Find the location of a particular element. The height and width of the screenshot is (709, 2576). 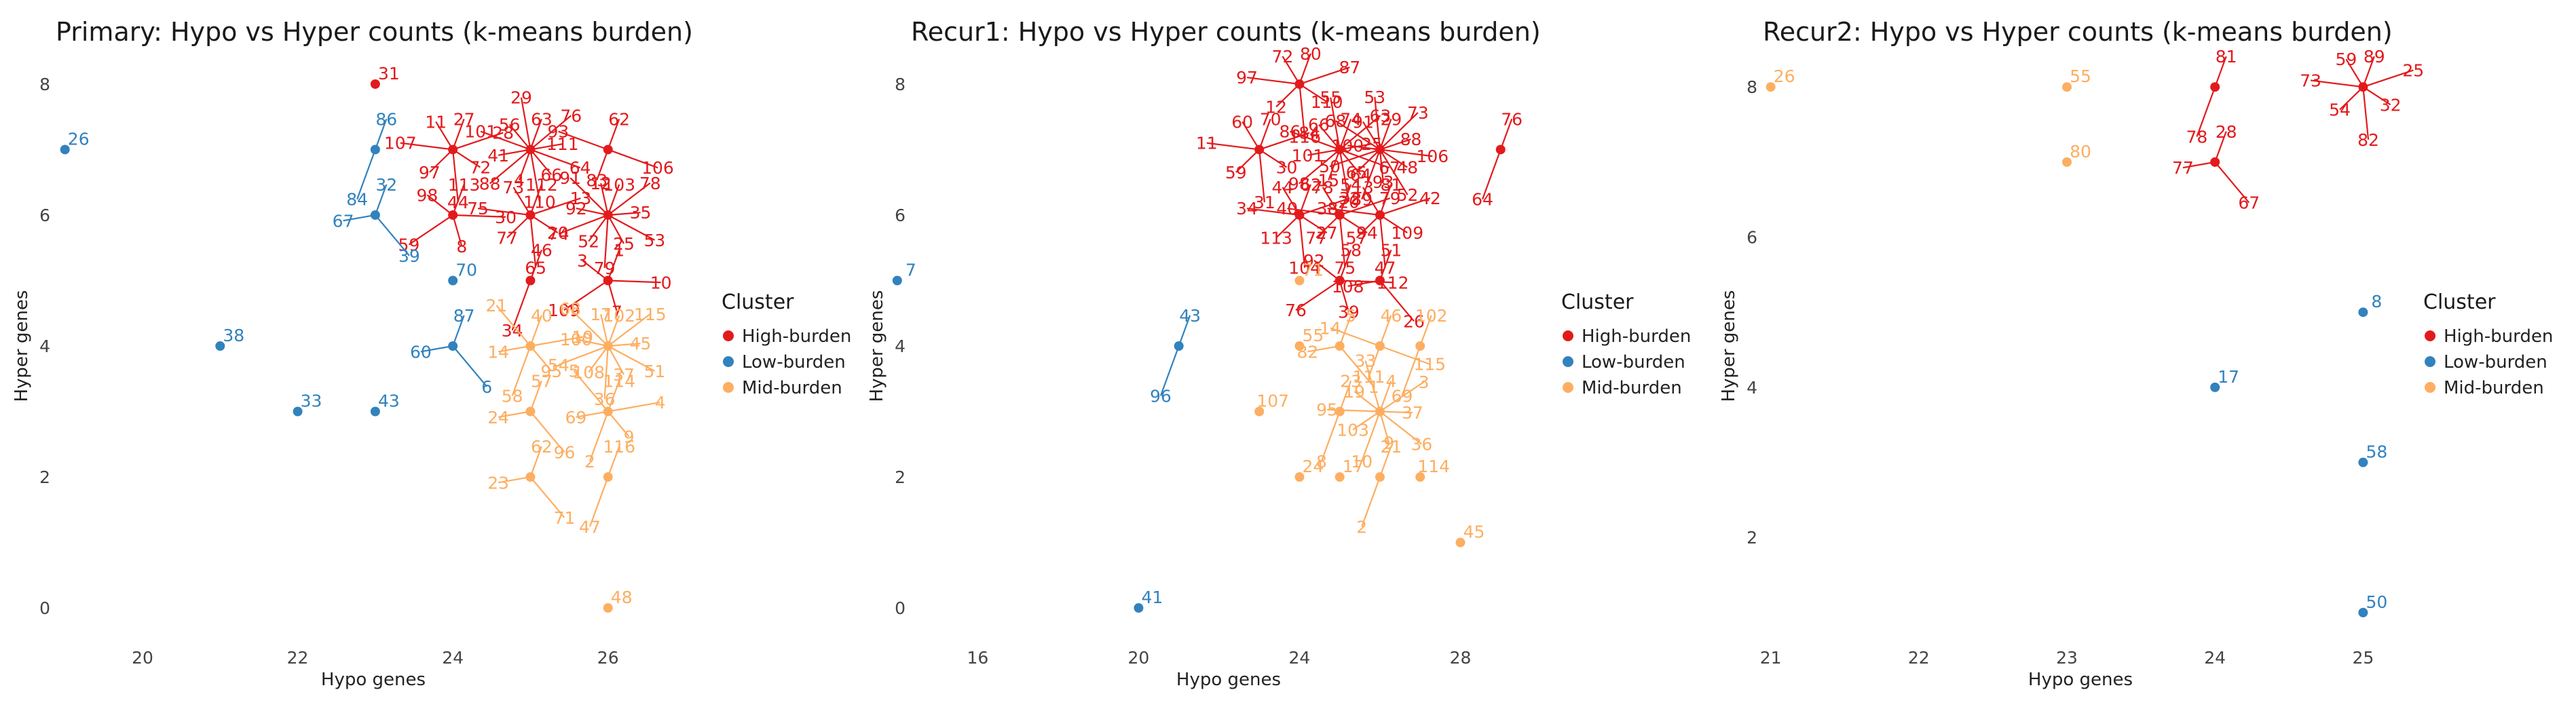

point-label: 8 is located at coordinates (2376, 301).